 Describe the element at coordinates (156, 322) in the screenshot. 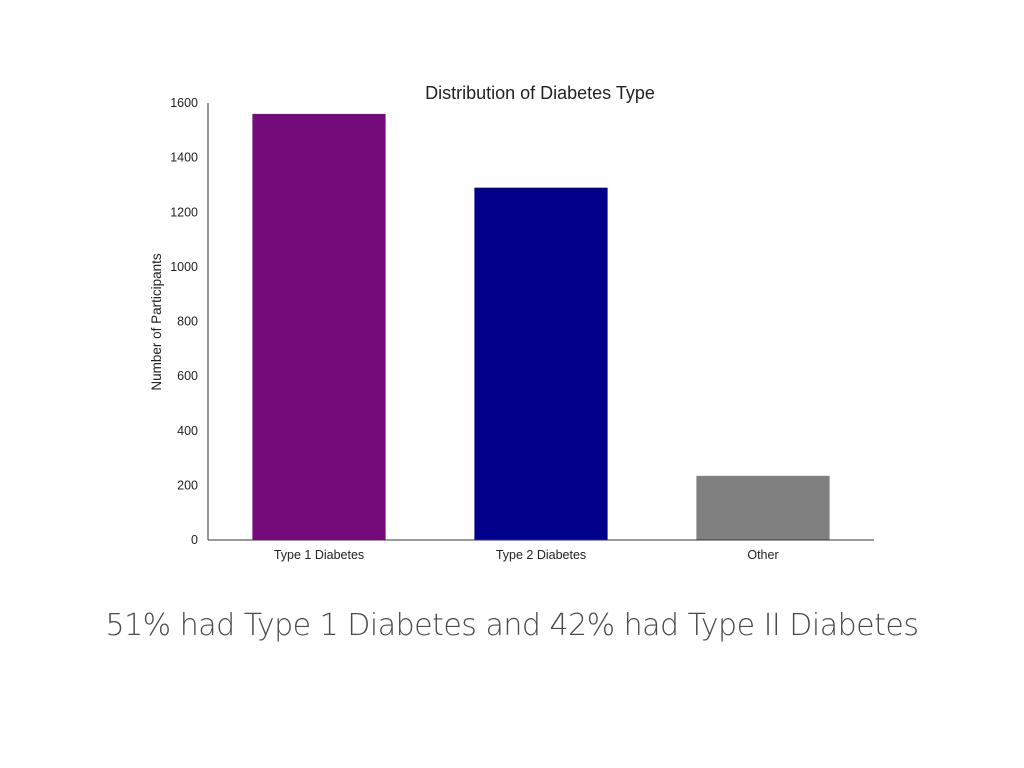

I see `y-axis-label: Number of Participants` at that location.